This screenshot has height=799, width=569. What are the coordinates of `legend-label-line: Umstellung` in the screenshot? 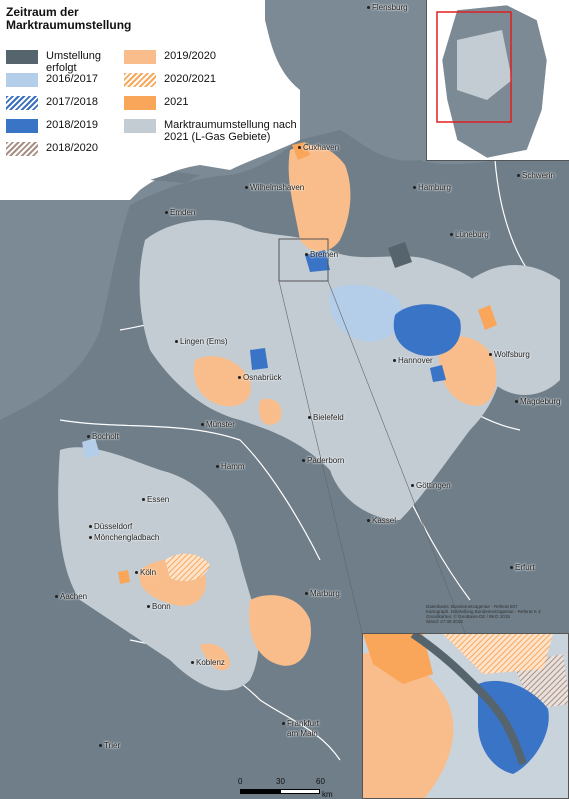 It's located at (74, 56).